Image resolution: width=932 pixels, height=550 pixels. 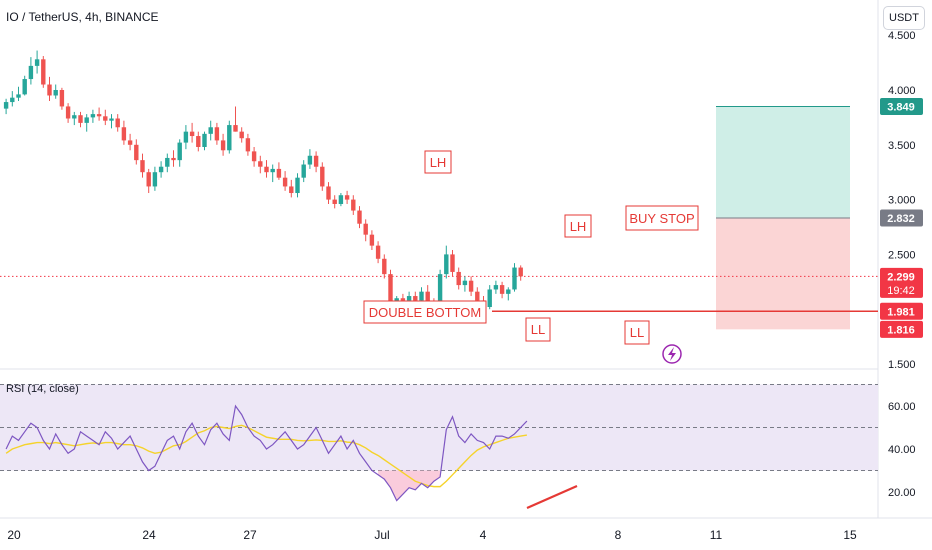 I want to click on annotation-ll-1-label: LL, so click(x=538, y=329).